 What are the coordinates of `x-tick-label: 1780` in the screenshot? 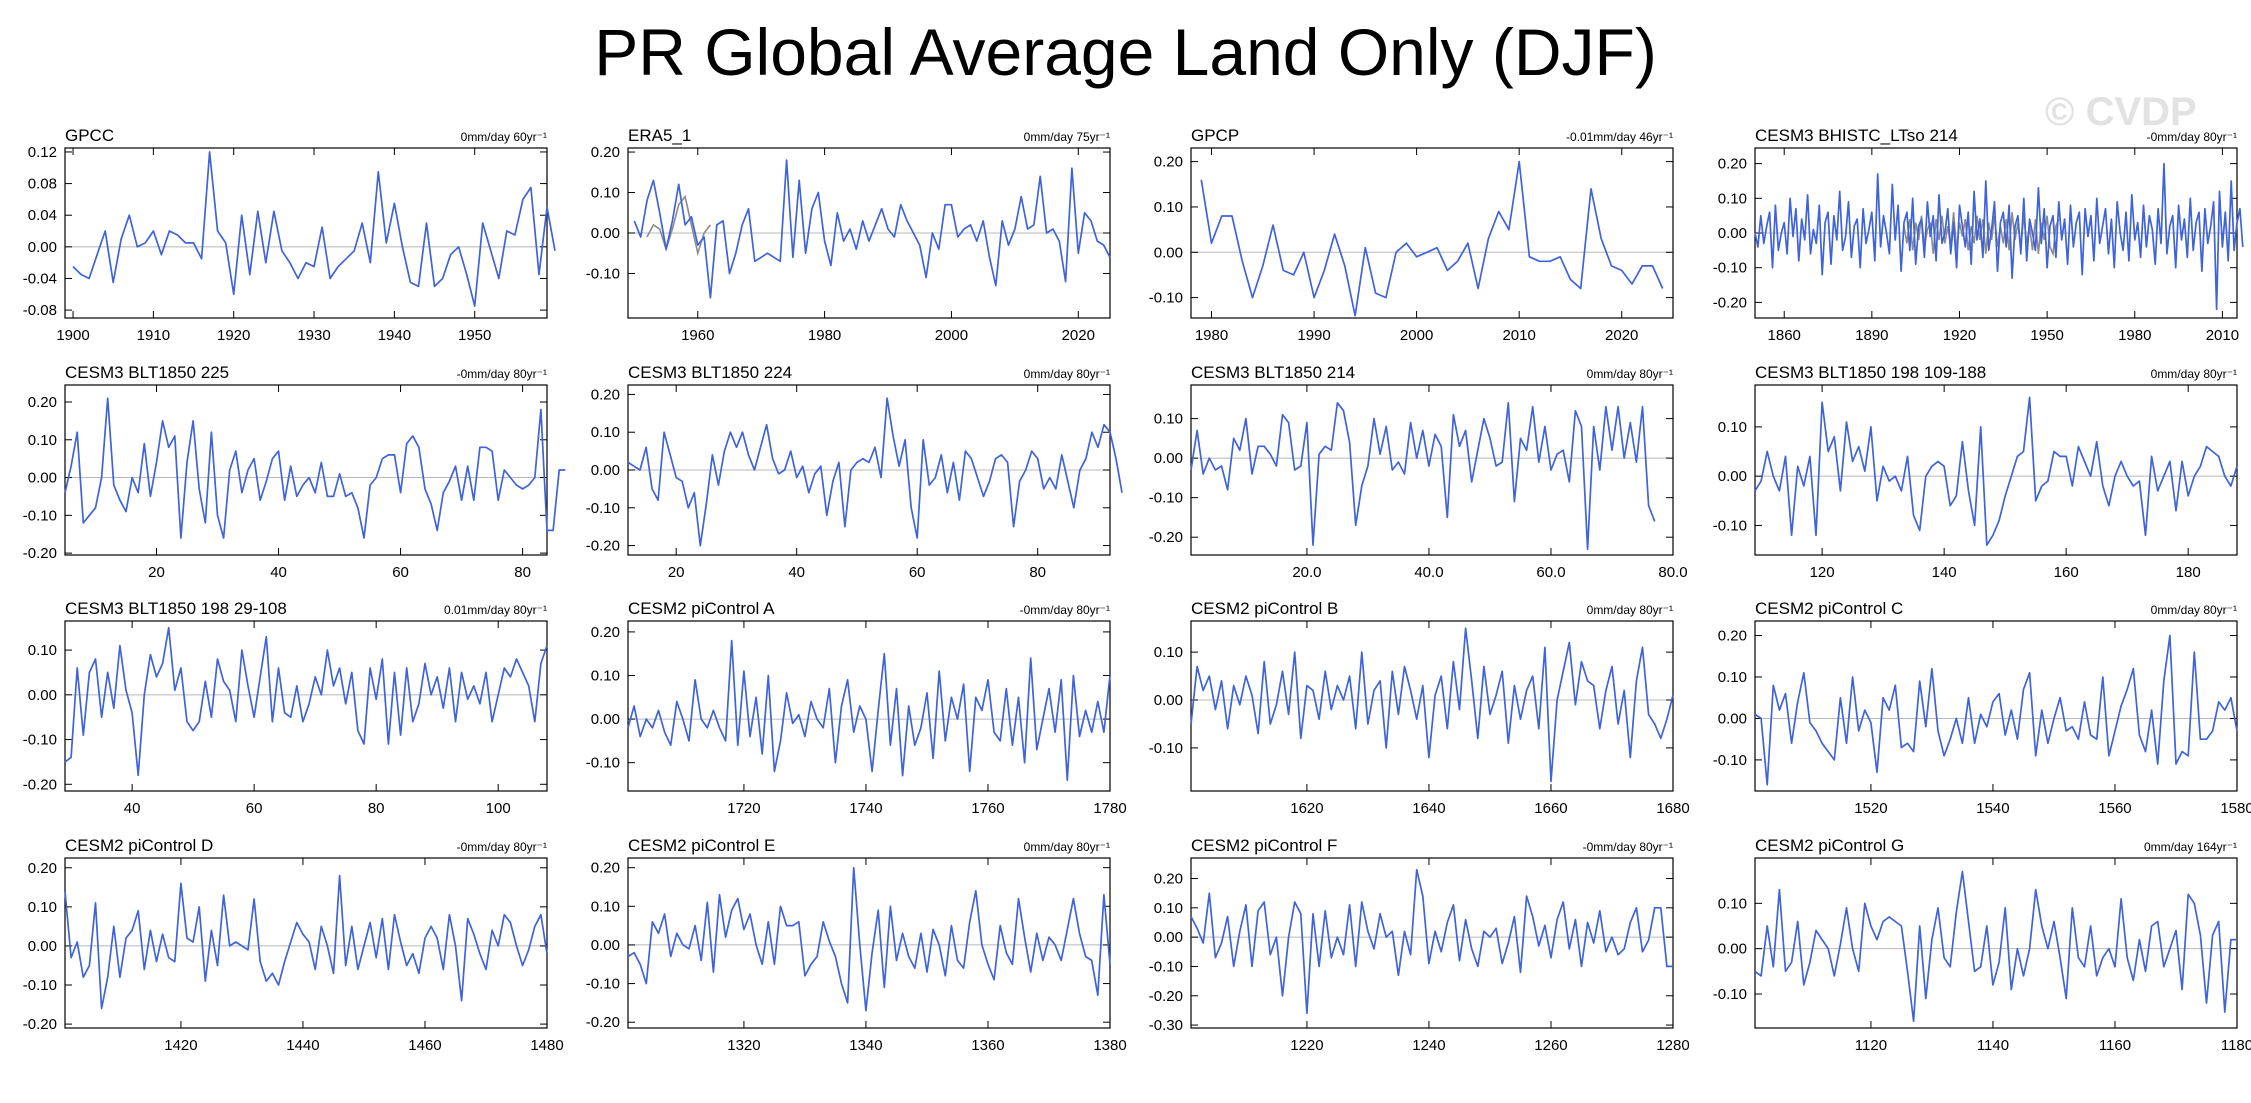 It's located at (1109, 808).